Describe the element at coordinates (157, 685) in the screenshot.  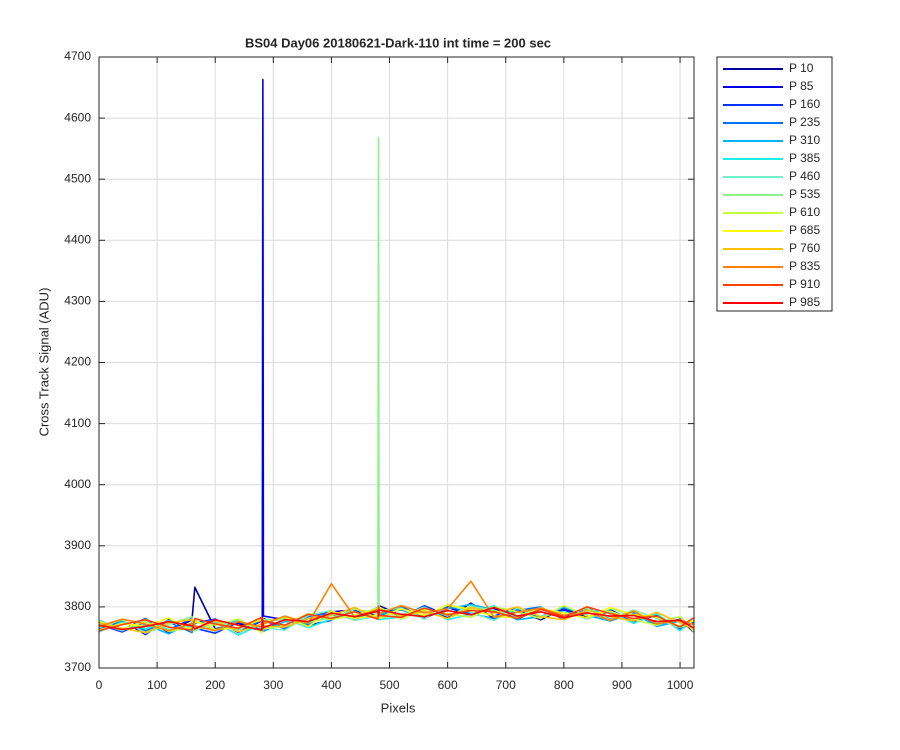
I see `x-tick-label: 100` at that location.